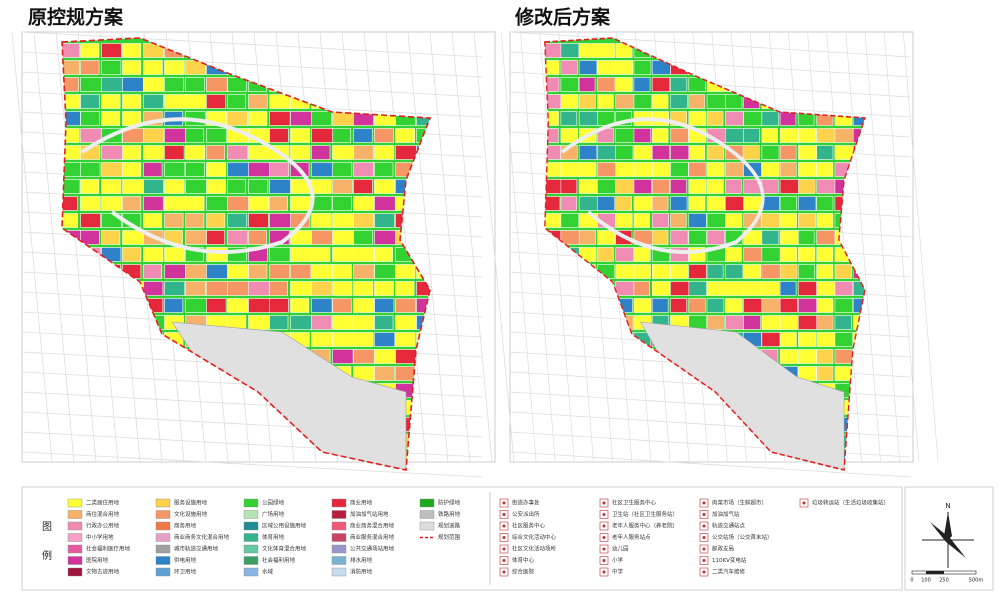 The image size is (1000, 596). Describe the element at coordinates (284, 549) in the screenshot. I see `legend-text: 文化体育混合用地` at that location.